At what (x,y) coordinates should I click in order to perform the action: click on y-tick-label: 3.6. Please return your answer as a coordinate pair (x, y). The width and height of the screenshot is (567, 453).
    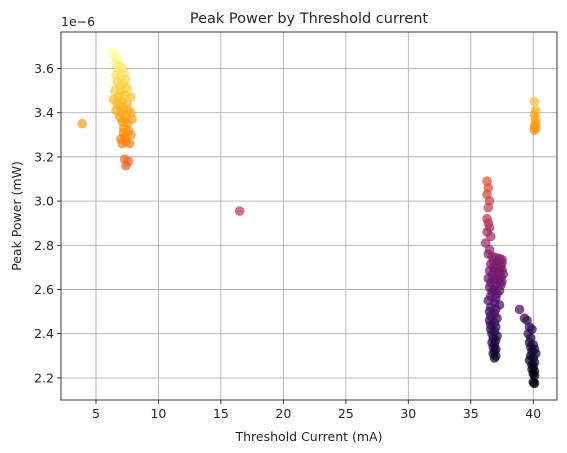
    Looking at the image, I should click on (44, 68).